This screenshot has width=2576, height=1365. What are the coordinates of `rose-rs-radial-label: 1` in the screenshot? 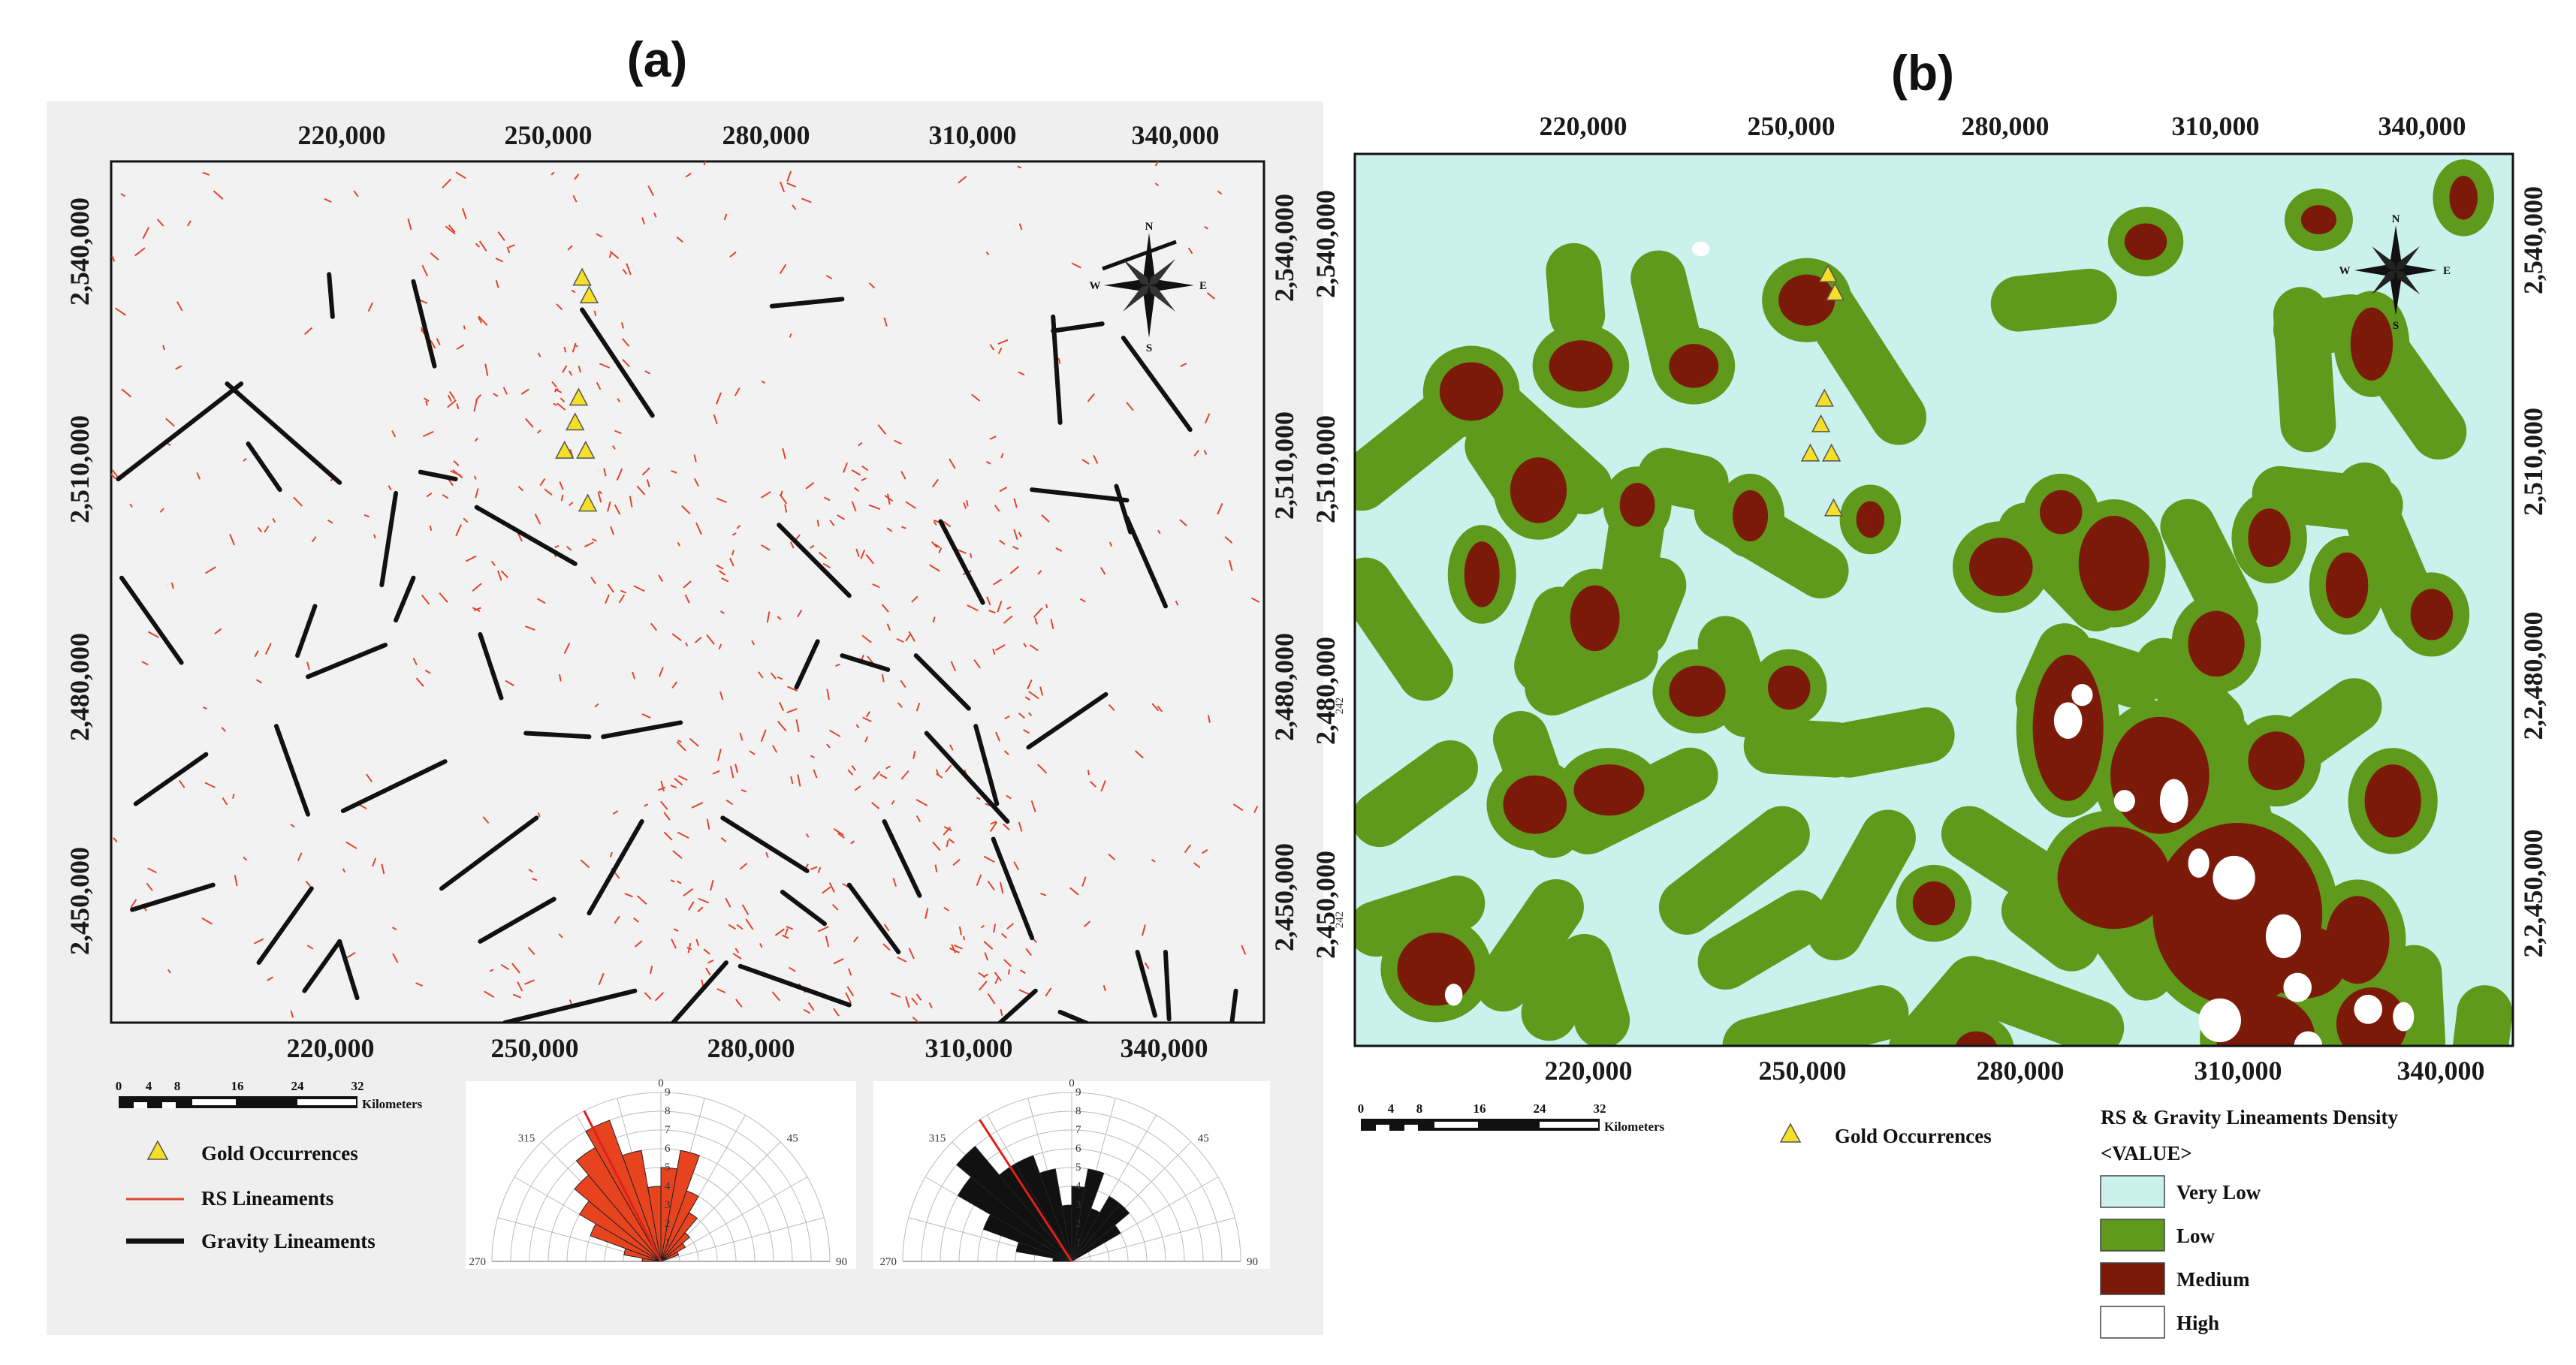 It's located at (668, 1243).